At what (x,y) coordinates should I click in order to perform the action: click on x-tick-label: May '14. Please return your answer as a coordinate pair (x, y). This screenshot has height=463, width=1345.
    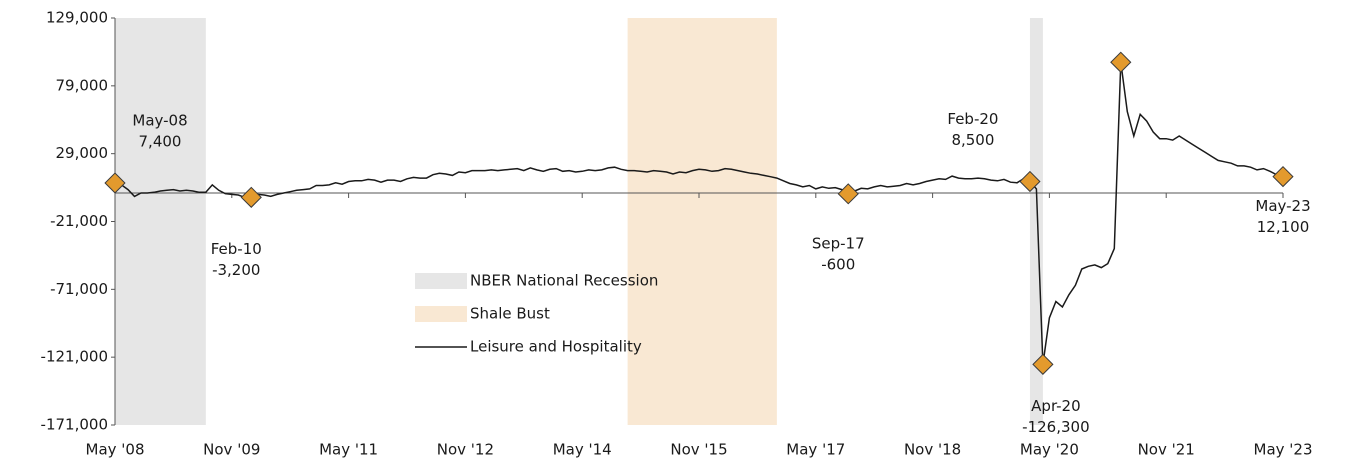
    Looking at the image, I should click on (582, 450).